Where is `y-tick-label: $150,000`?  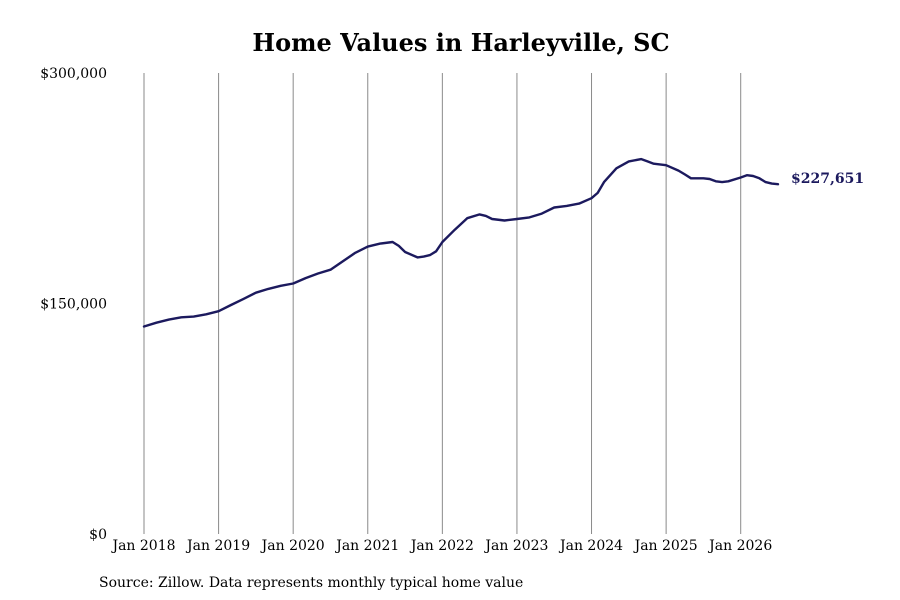
y-tick-label: $150,000 is located at coordinates (73, 305).